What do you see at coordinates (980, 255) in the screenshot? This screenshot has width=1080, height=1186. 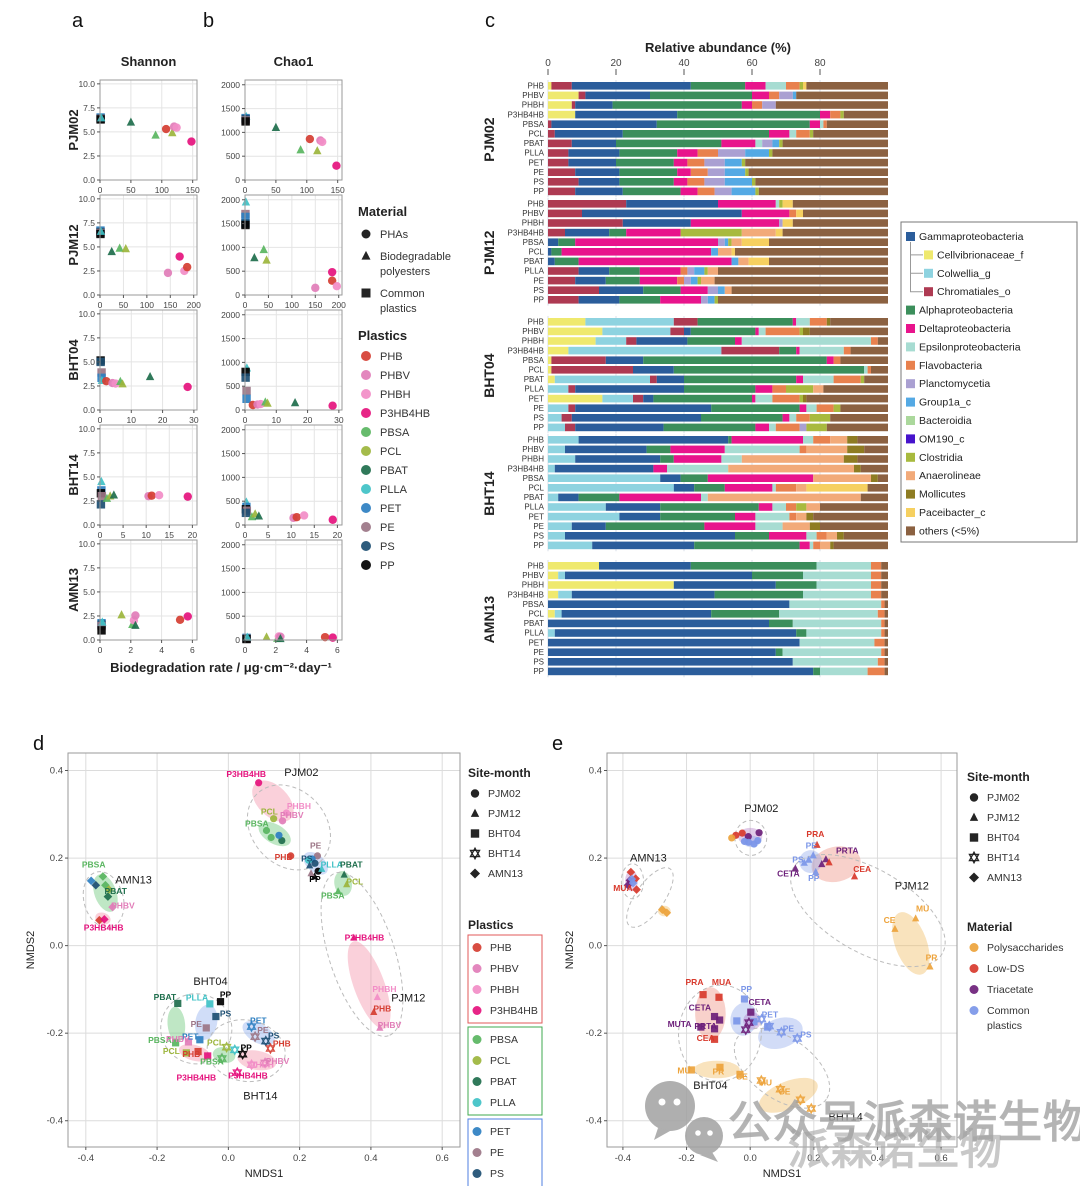 I see `legend-label: Cellvibrionaceae_f` at bounding box center [980, 255].